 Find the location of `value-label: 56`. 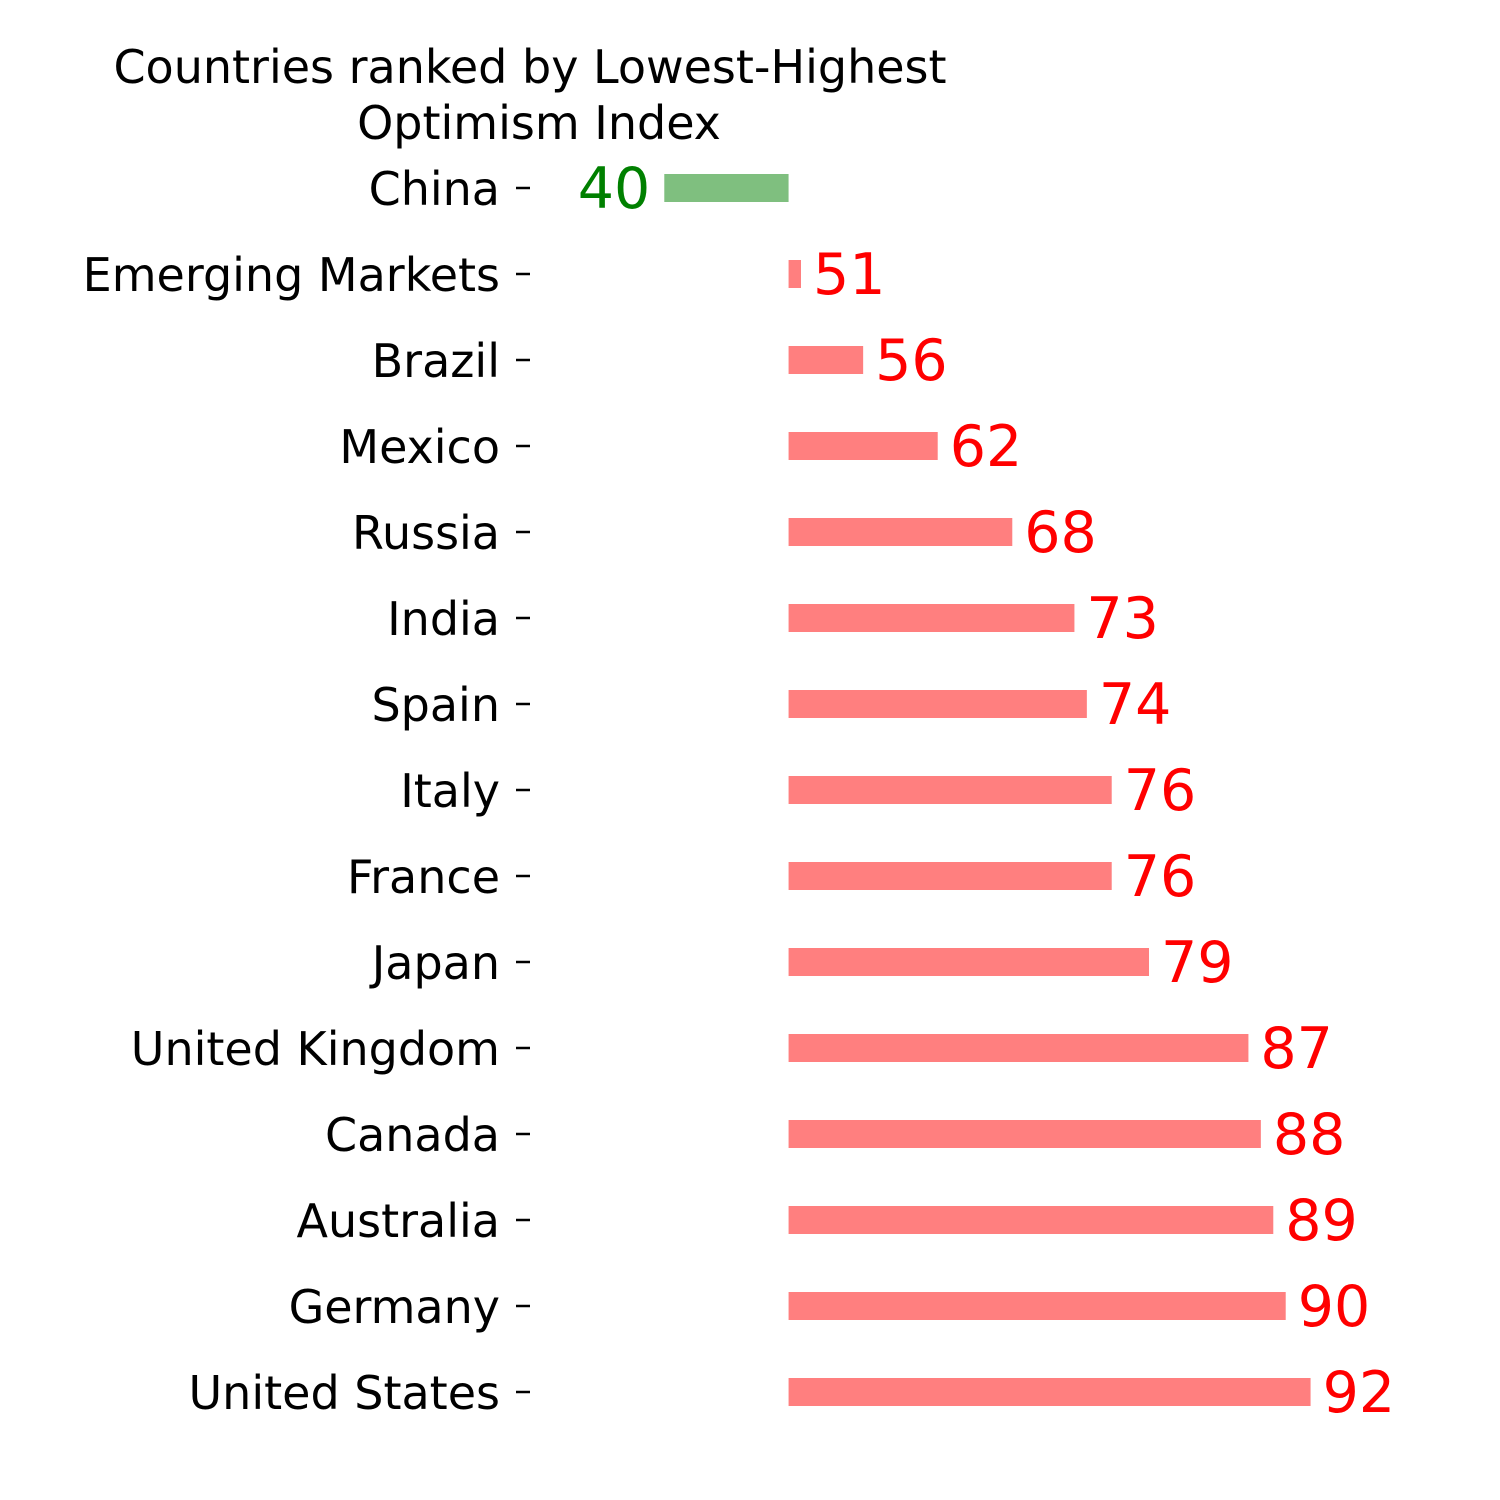

value-label: 56 is located at coordinates (911, 361).